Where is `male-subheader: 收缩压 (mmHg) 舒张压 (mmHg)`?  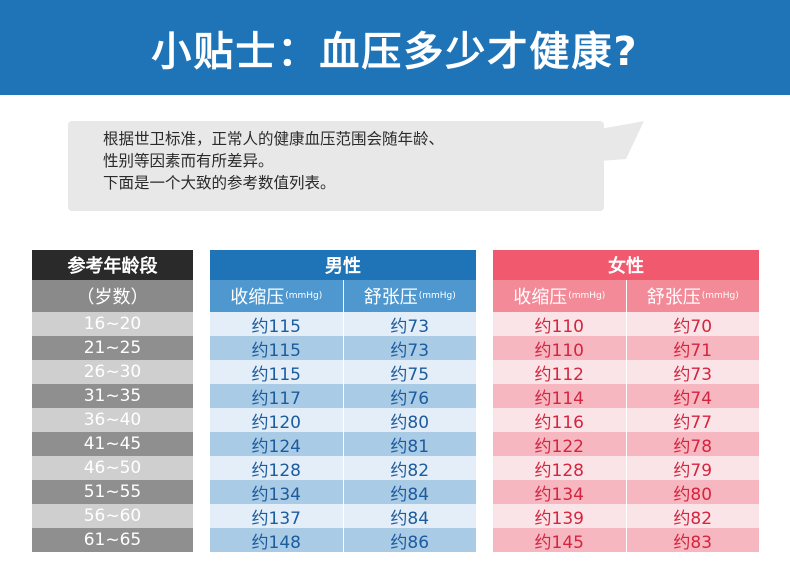 male-subheader: 收缩压 (mmHg) 舒张压 (mmHg) is located at coordinates (343, 296).